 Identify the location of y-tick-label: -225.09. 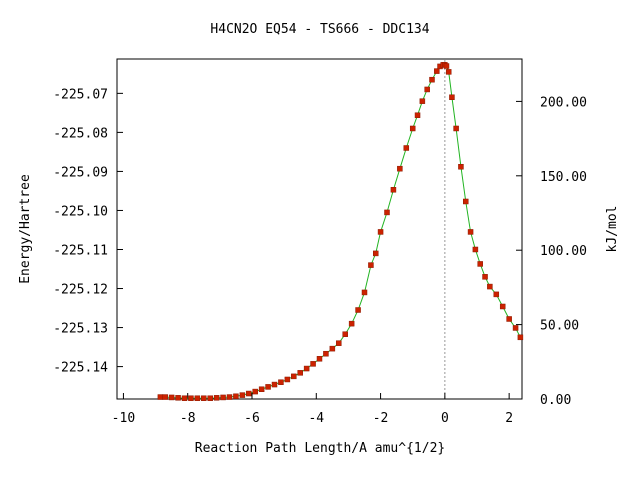
(80, 172).